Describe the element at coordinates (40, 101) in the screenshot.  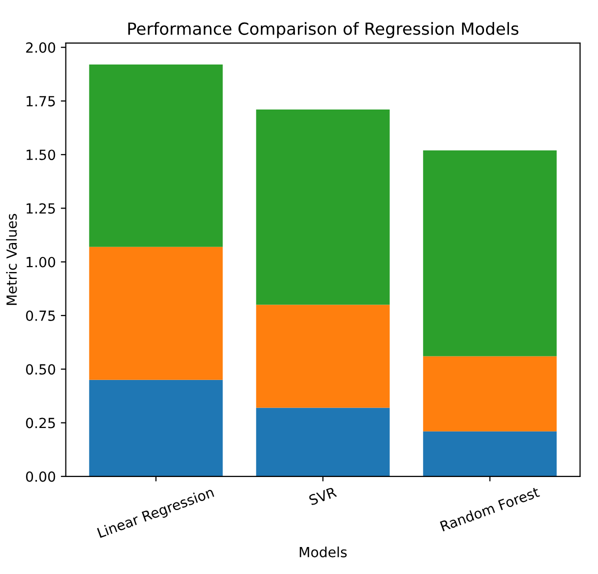
I see `y-tick-label: 1.75` at that location.